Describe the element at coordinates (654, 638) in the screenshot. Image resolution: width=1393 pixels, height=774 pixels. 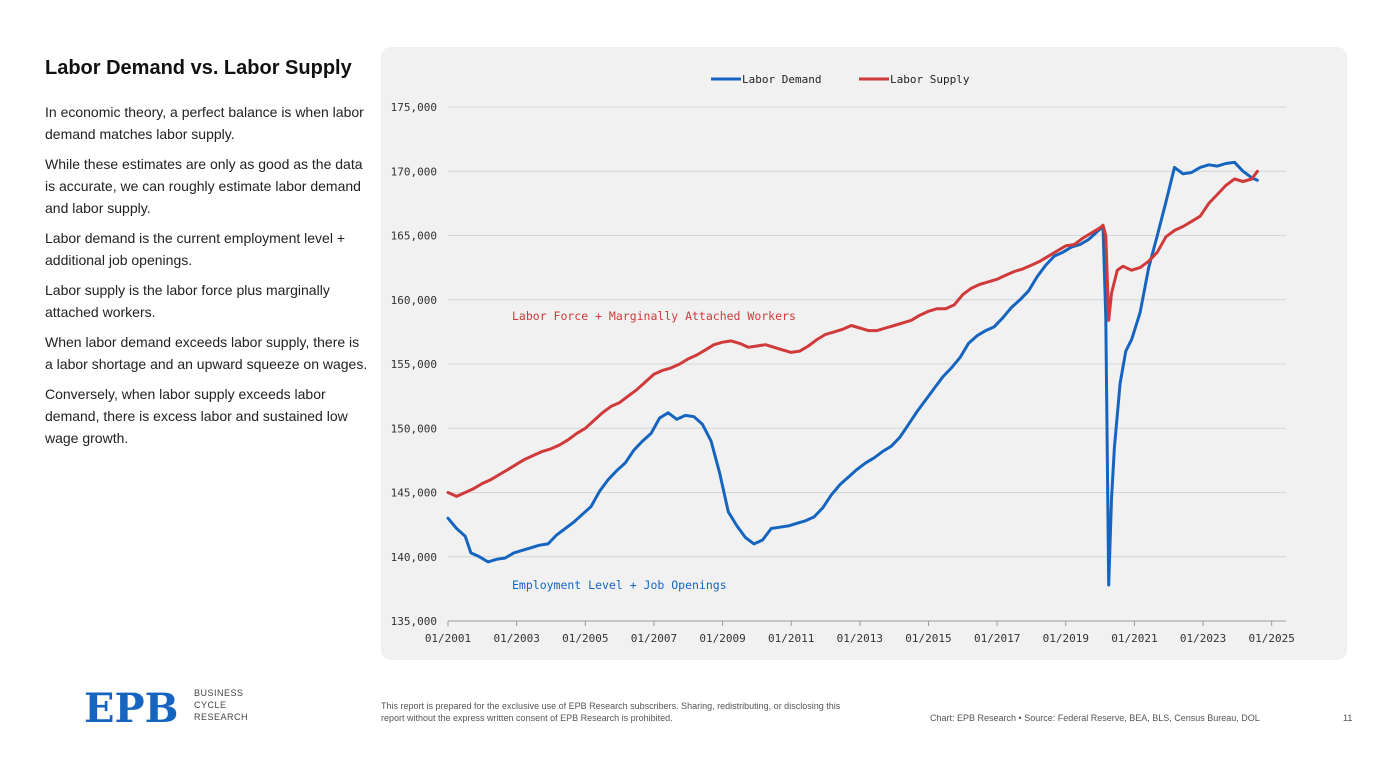
I see `x-tick-label: 01/2007` at that location.